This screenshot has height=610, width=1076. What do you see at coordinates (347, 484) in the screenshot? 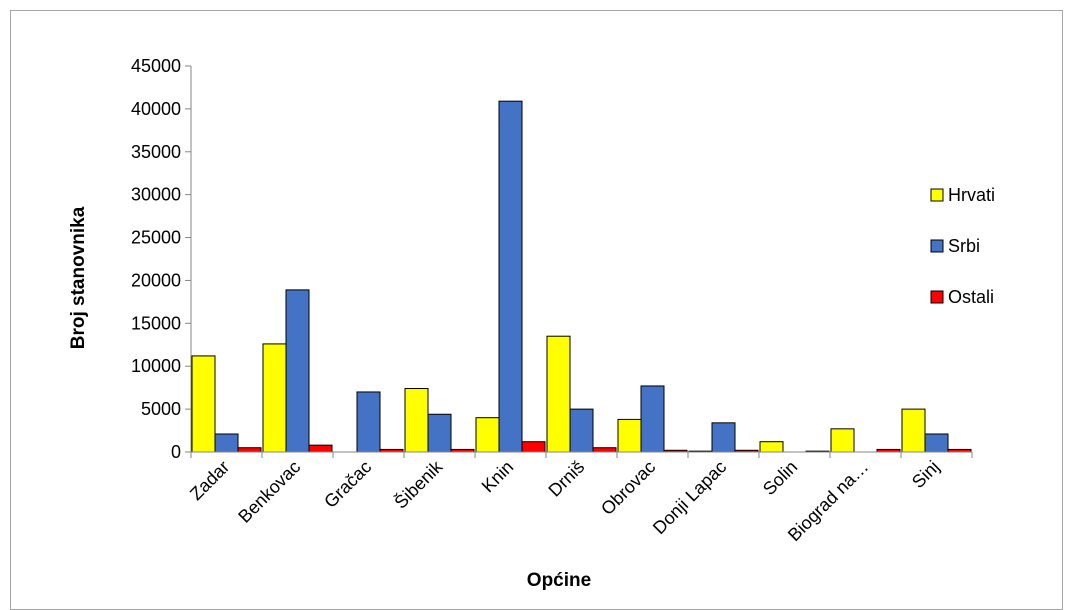
I see `x-category-label: Gračac` at bounding box center [347, 484].